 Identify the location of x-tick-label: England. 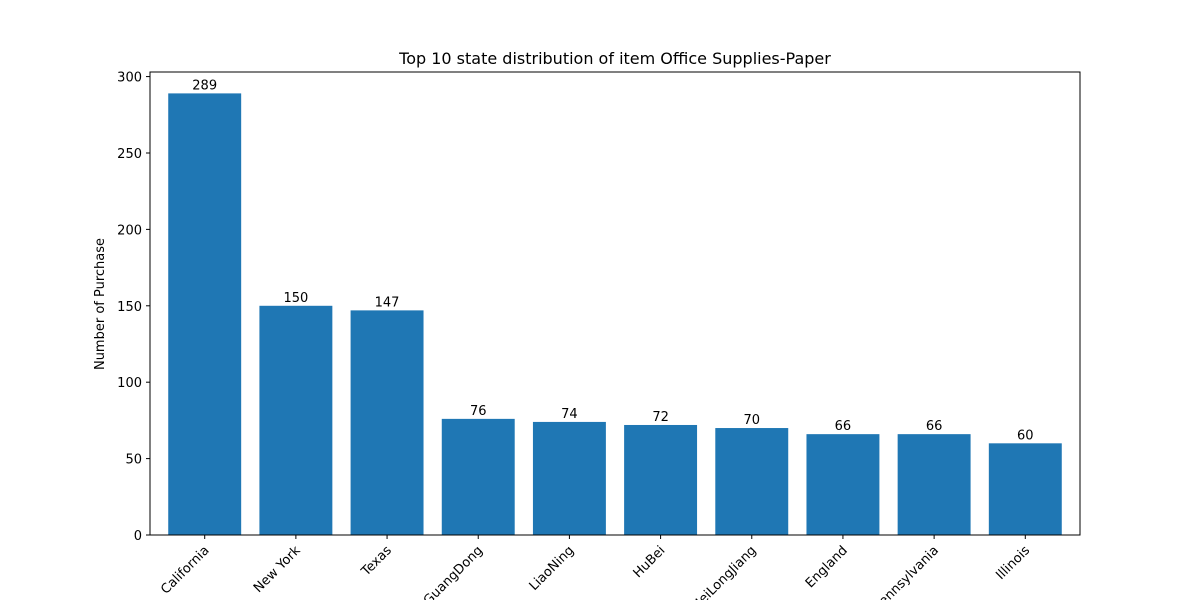
(827, 567).